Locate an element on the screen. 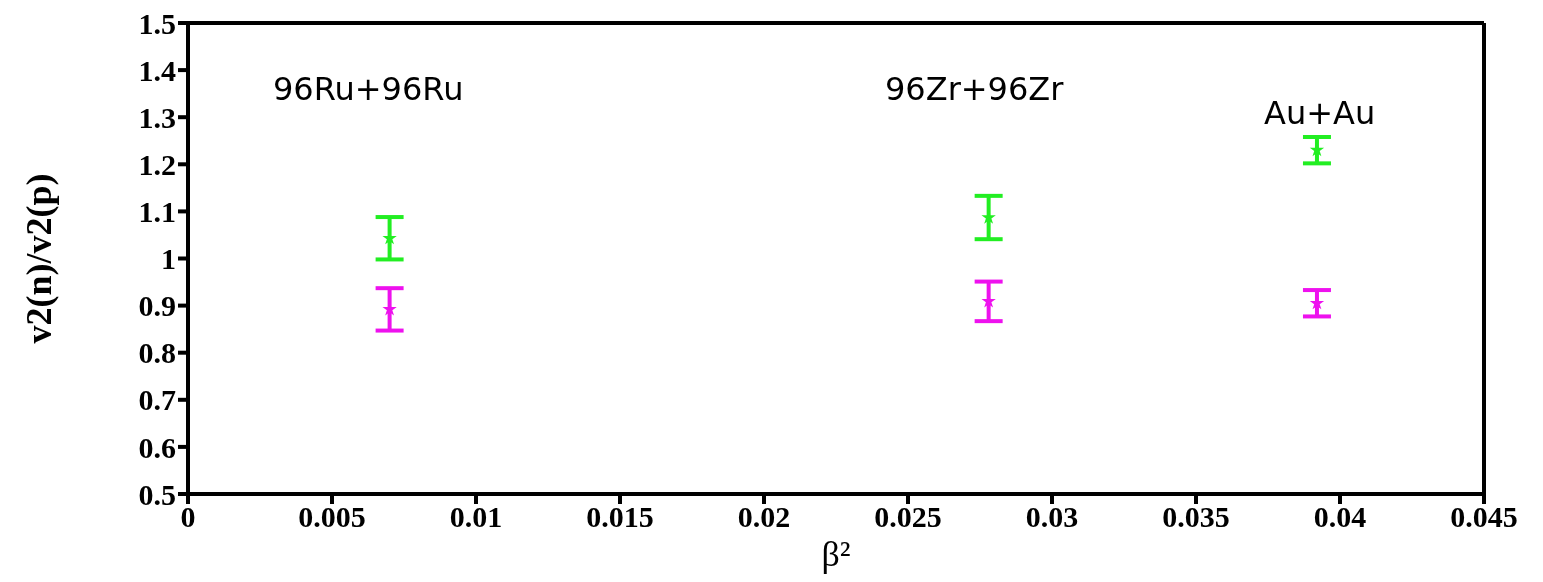 The height and width of the screenshot is (582, 1543). y-tick-label: 1.5 is located at coordinates (157, 23).